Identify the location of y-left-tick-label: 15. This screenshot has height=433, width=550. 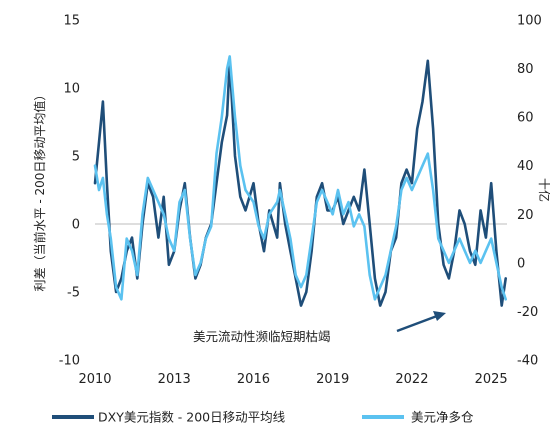
(71, 21).